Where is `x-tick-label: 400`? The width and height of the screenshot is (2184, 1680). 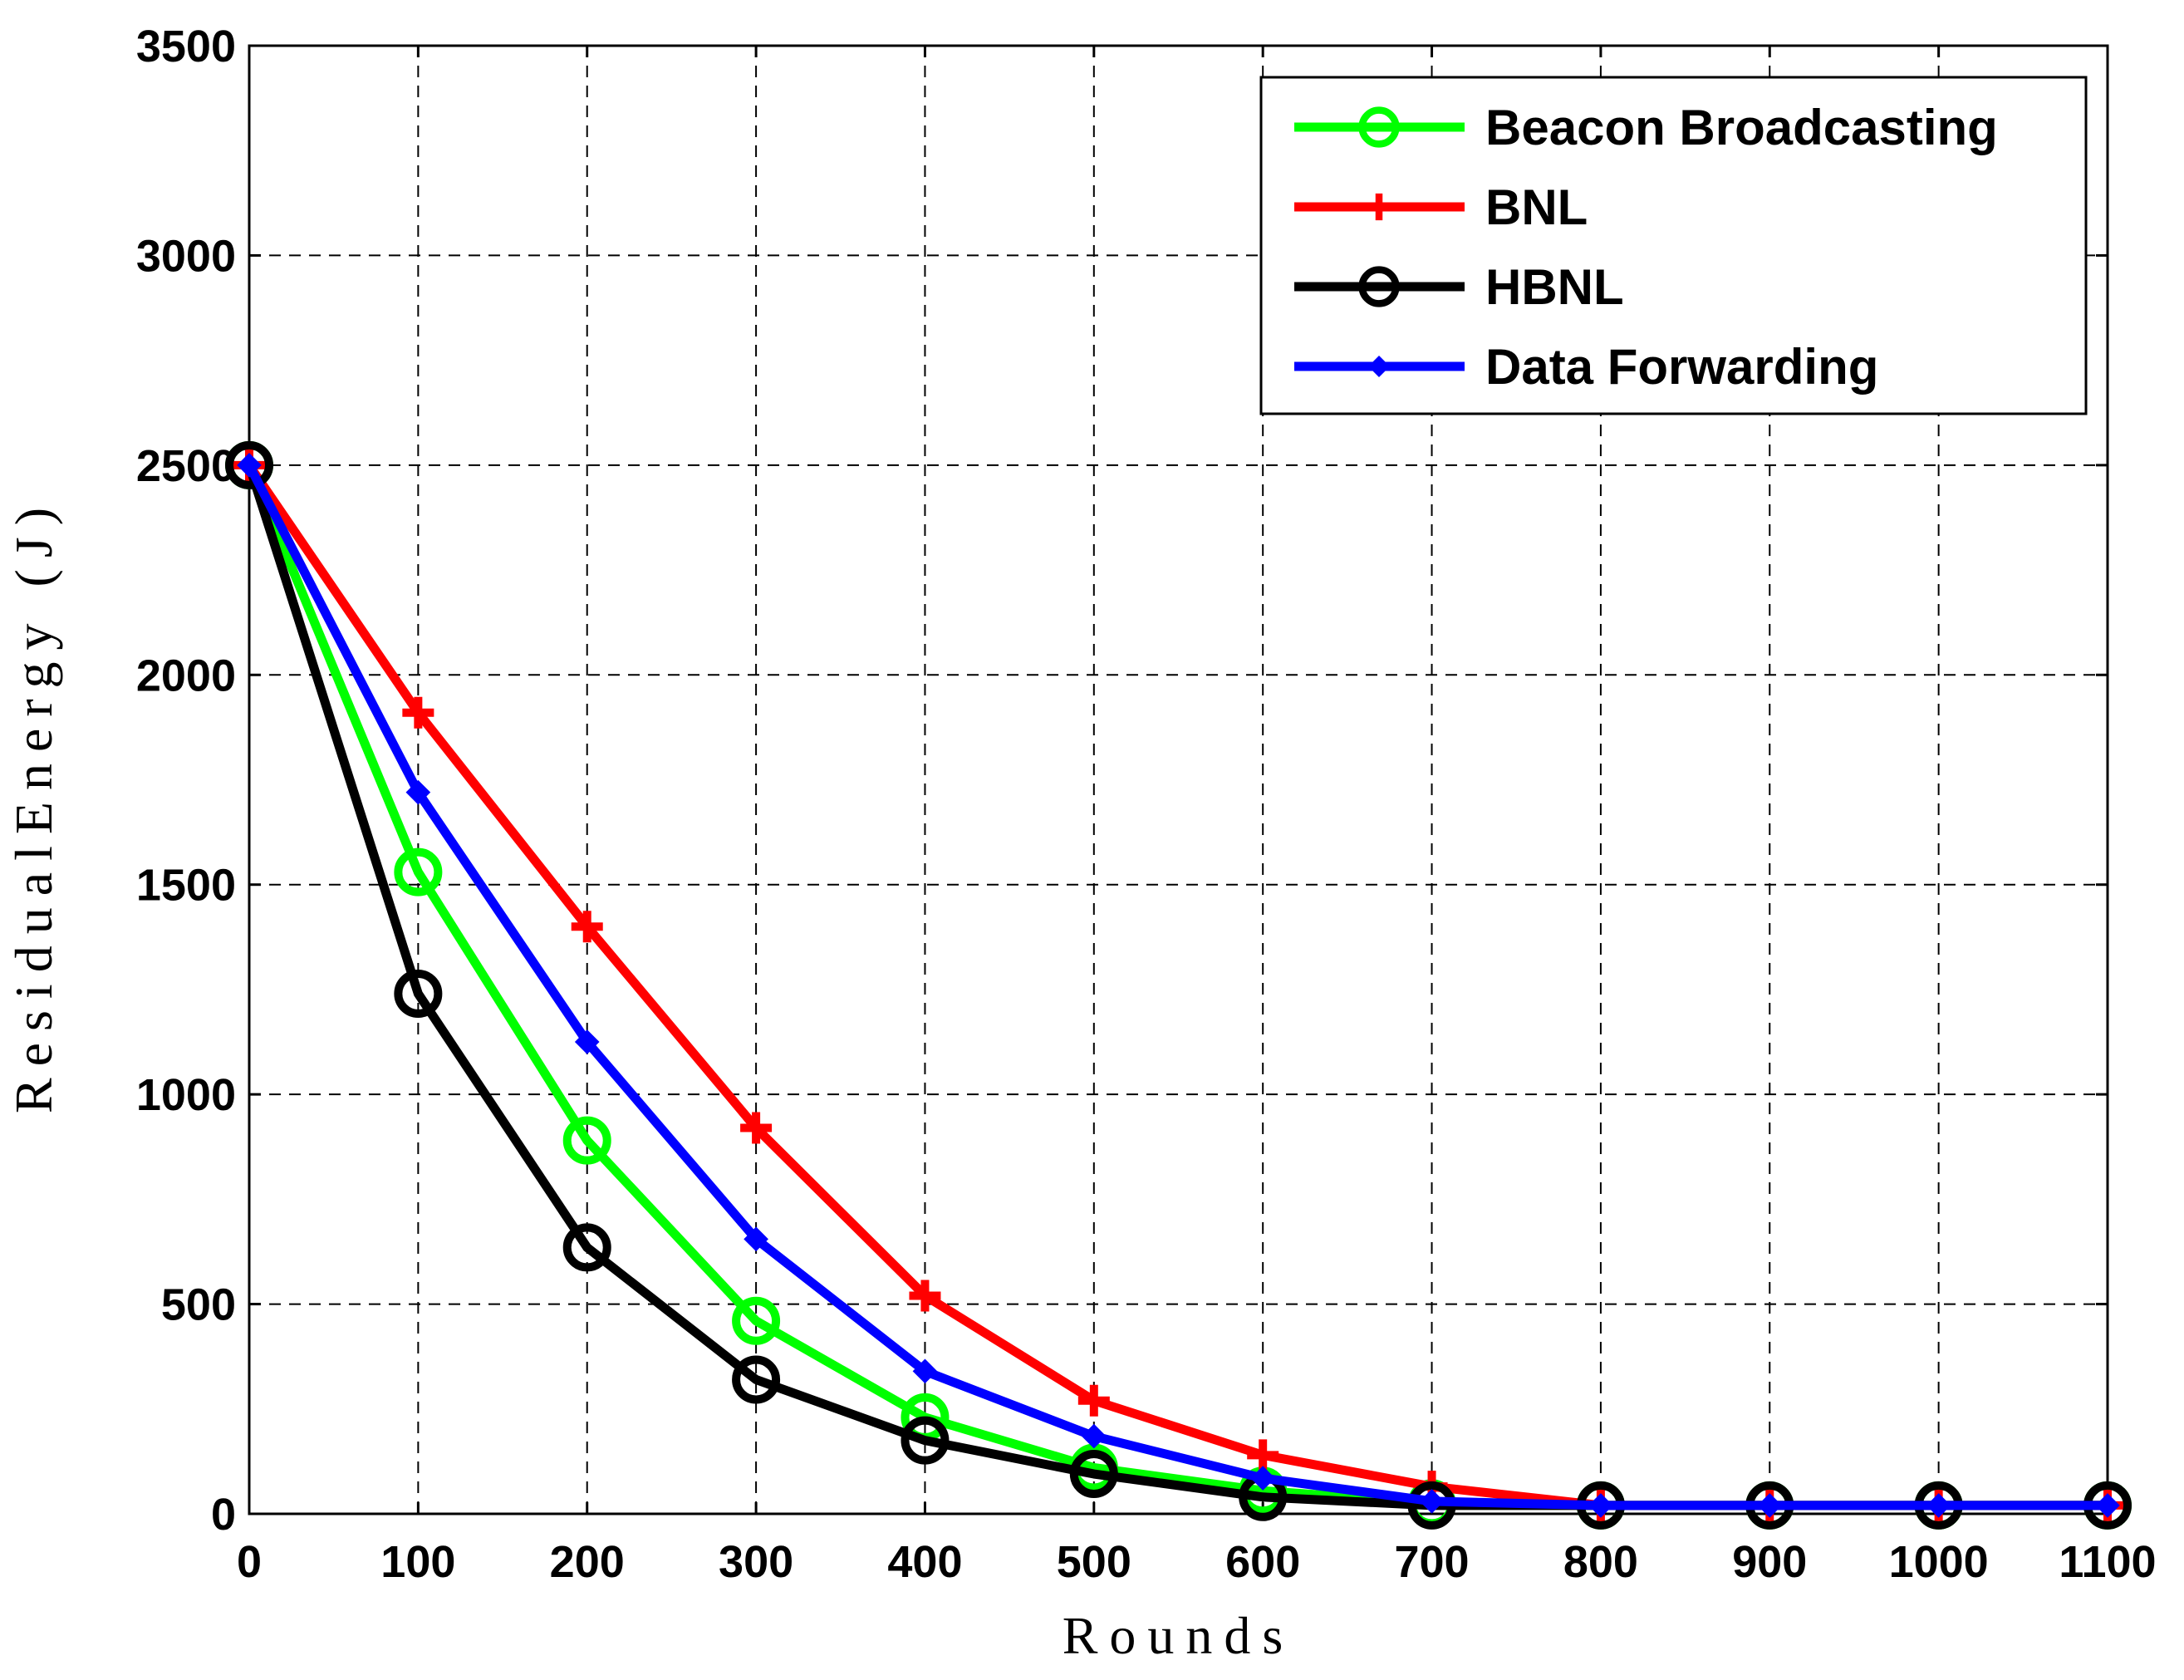 x-tick-label: 400 is located at coordinates (925, 1562).